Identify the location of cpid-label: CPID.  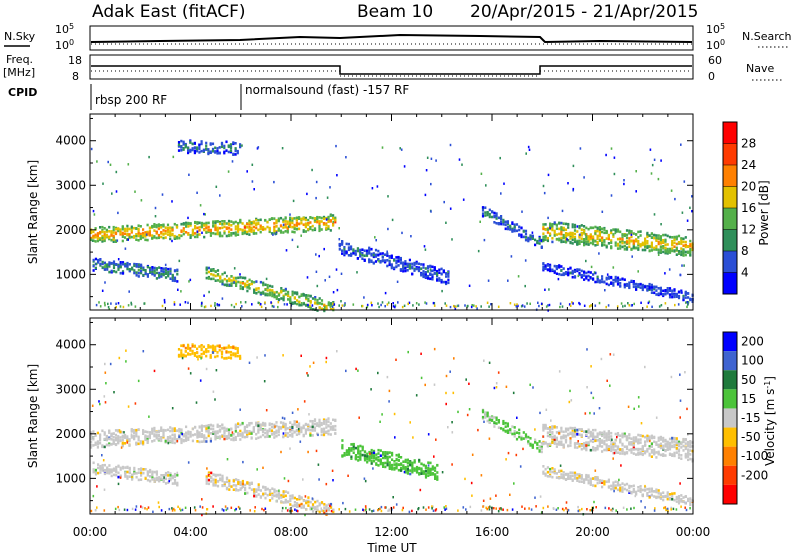
(22, 92).